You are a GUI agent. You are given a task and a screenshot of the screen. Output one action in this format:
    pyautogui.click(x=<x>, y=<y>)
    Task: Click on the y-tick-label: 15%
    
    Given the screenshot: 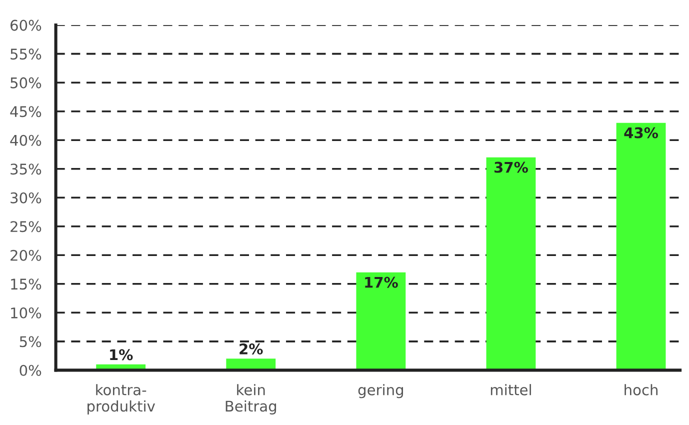 What is the action you would take?
    pyautogui.click(x=26, y=284)
    